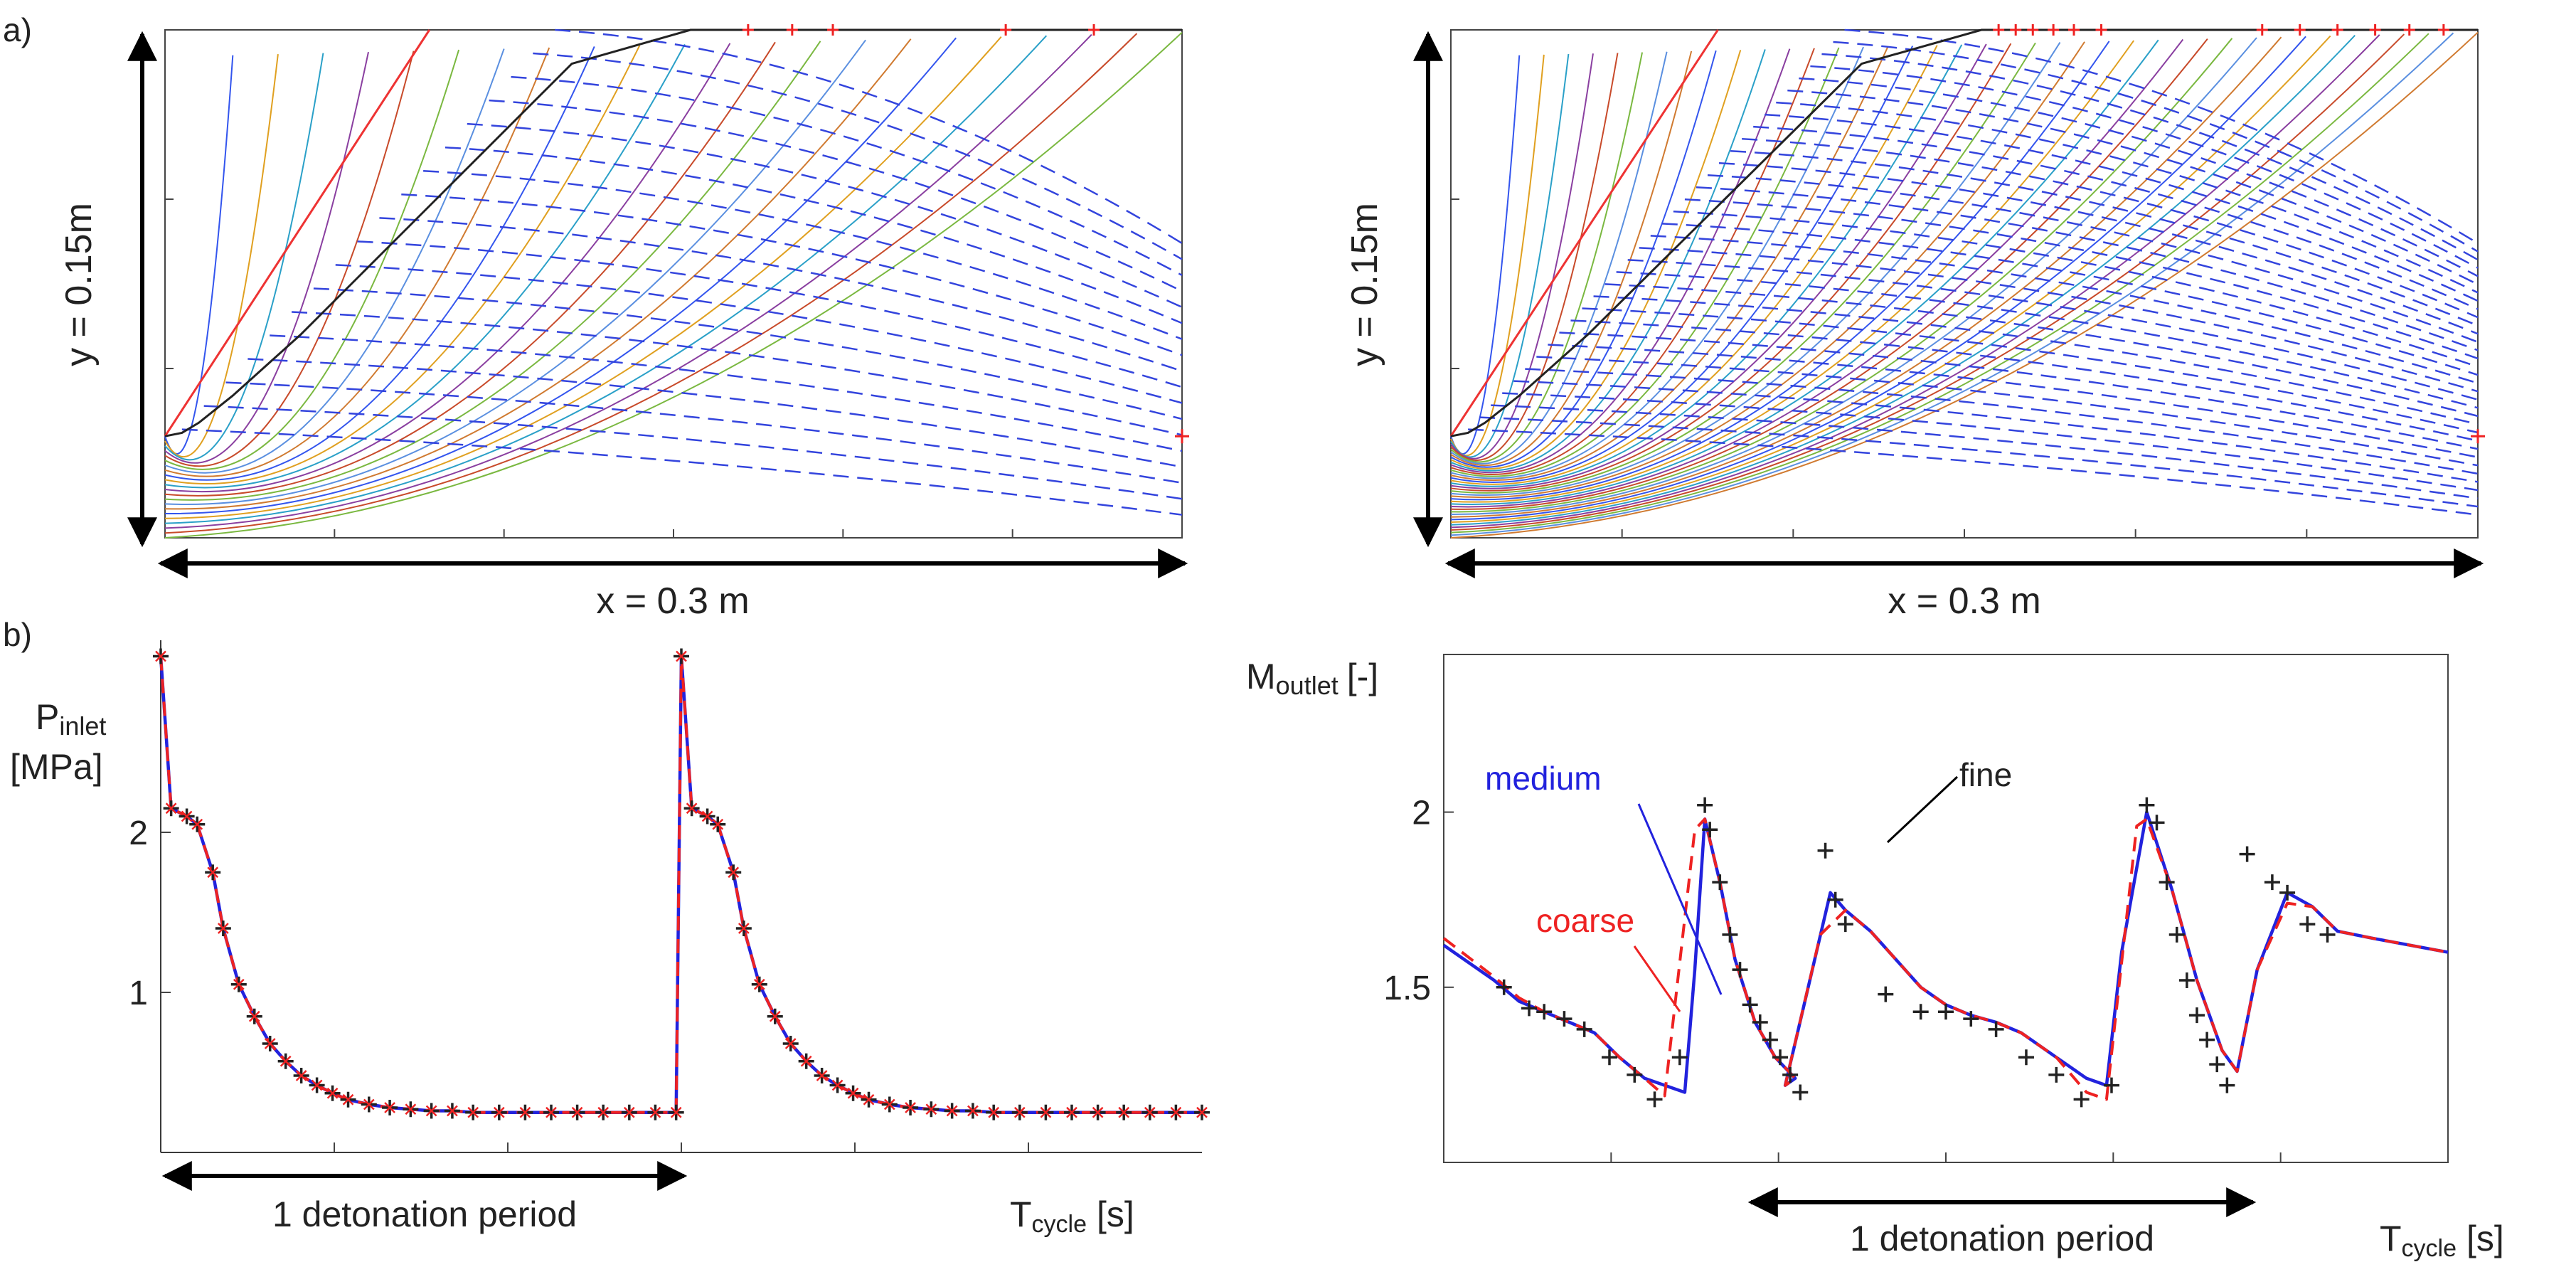 This screenshot has width=2576, height=1262. What do you see at coordinates (2478, 436) in the screenshot?
I see `moc-outlet-marker` at bounding box center [2478, 436].